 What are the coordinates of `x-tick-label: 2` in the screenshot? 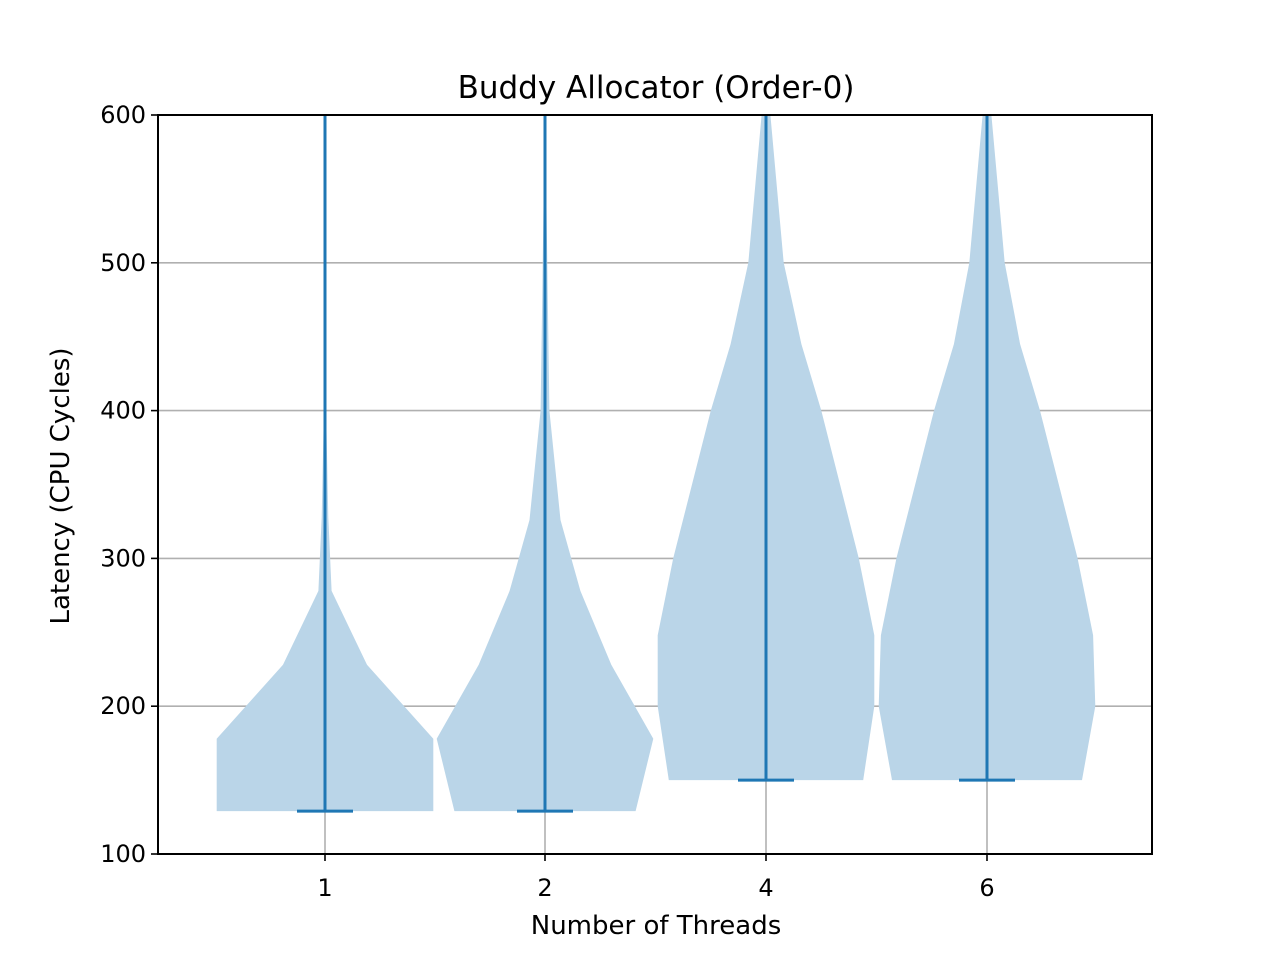 It's located at (544, 888).